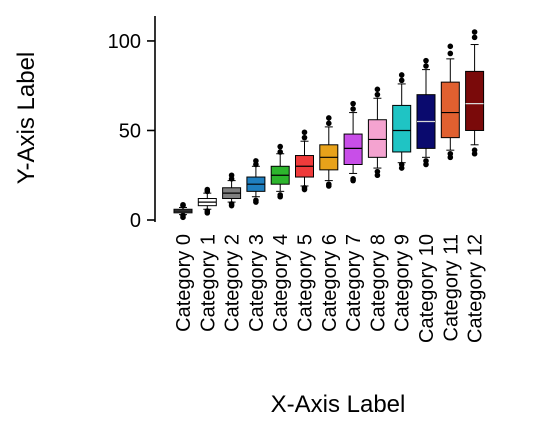 This screenshot has height=424, width=556. I want to click on x-axis-title: X-Axis Label, so click(338, 404).